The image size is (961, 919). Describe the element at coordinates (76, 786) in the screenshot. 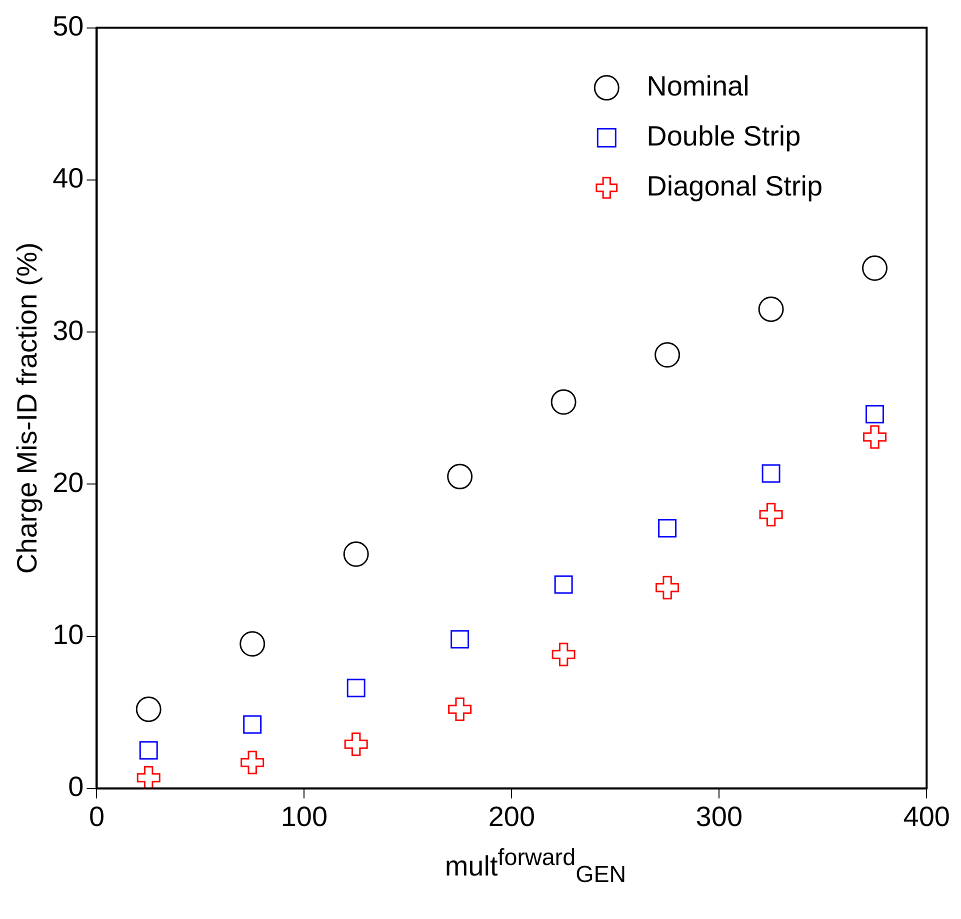

I see `y-tick-label: 0` at that location.